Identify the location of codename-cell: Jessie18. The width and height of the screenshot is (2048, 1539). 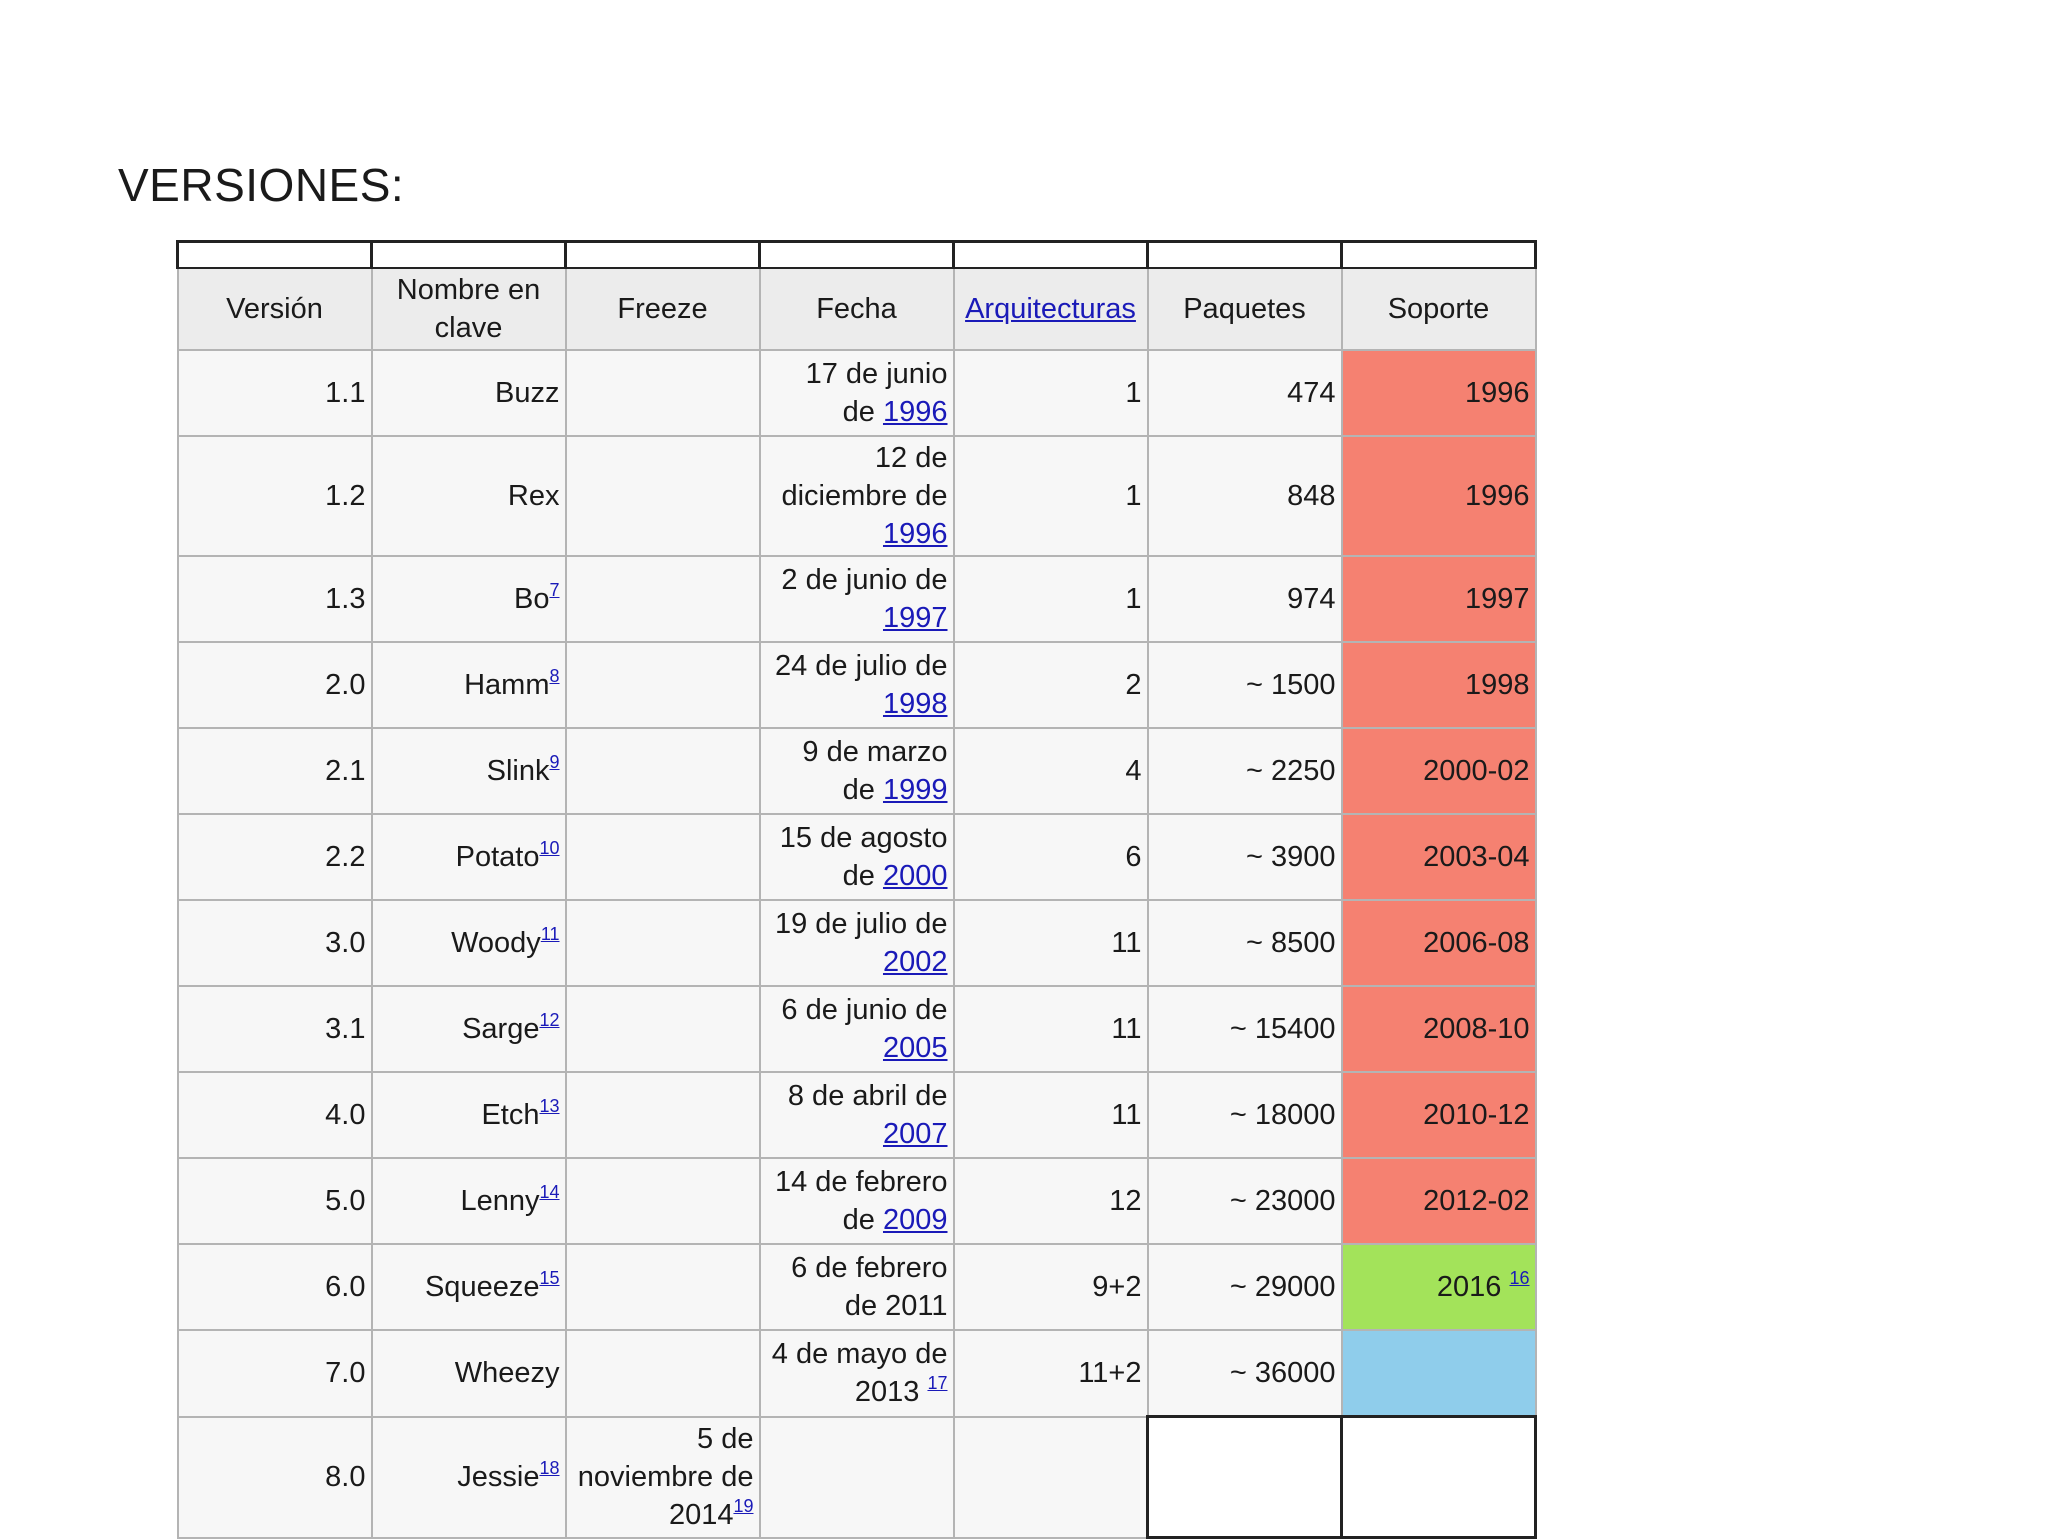
(468, 1477).